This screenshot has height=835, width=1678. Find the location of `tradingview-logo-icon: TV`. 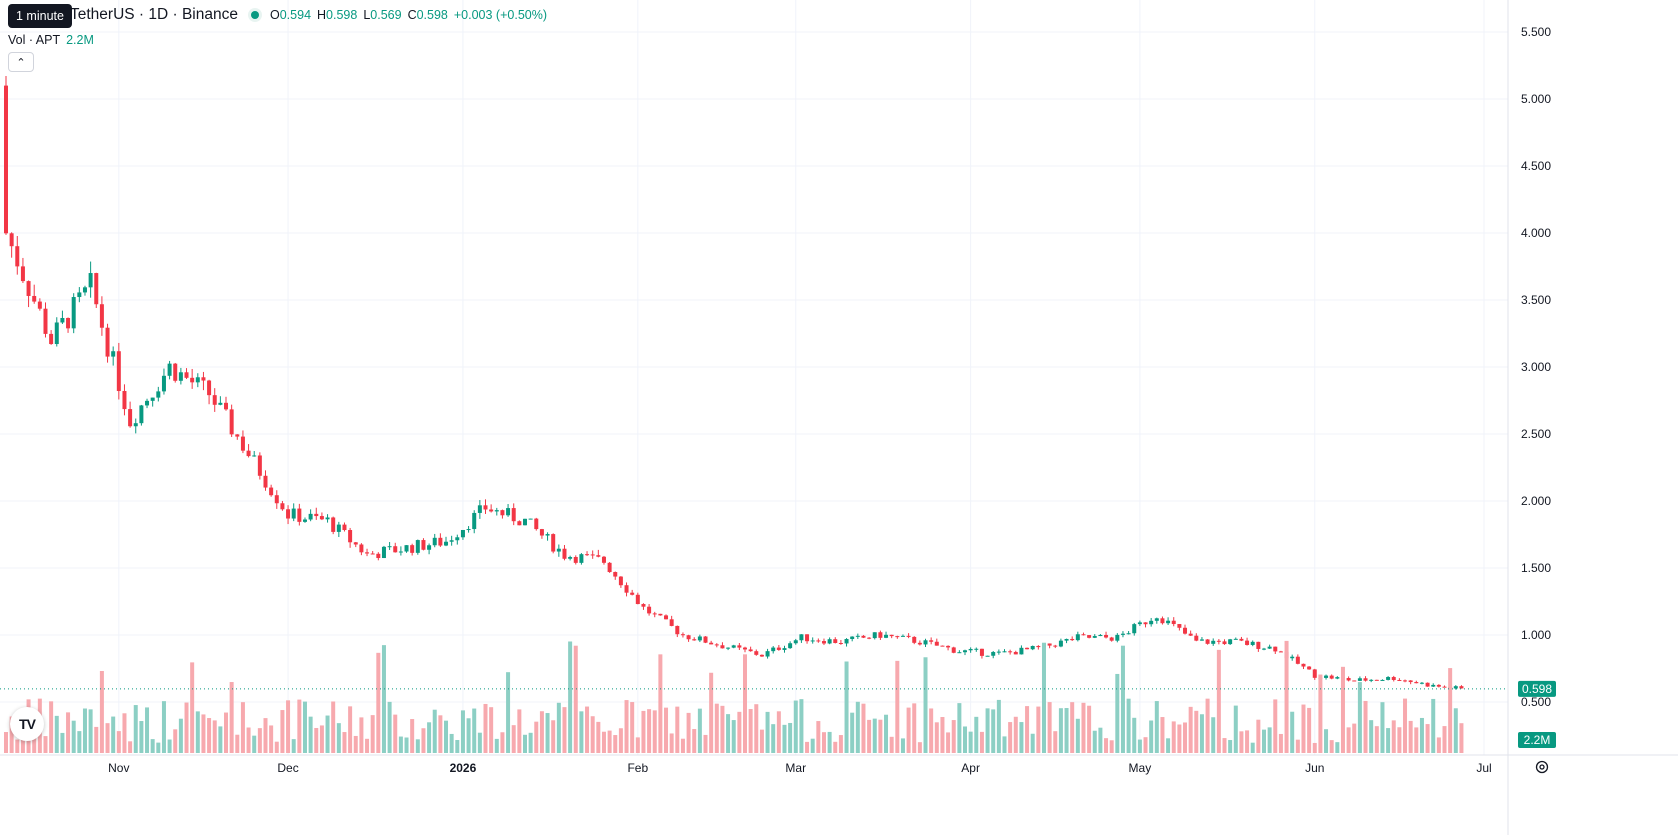

tradingview-logo-icon: TV is located at coordinates (27, 724).